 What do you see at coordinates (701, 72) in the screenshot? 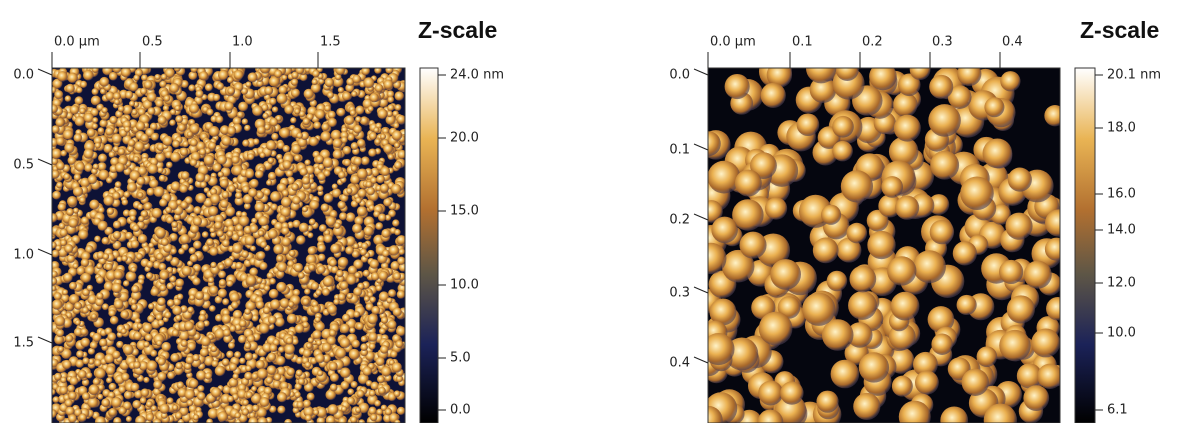
I see `y-tick` at bounding box center [701, 72].